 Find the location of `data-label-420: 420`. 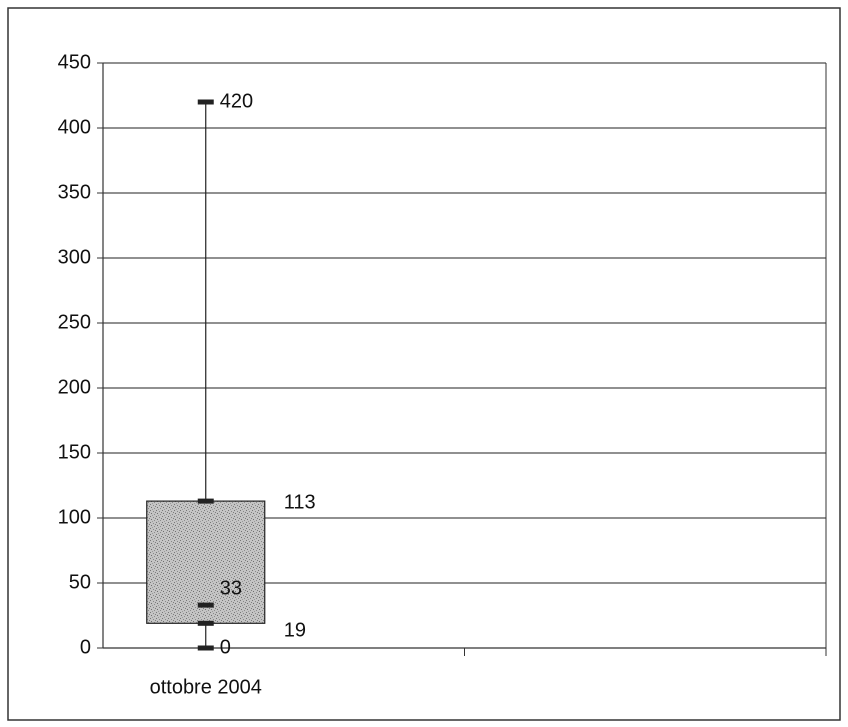

data-label-420: 420 is located at coordinates (236, 101).